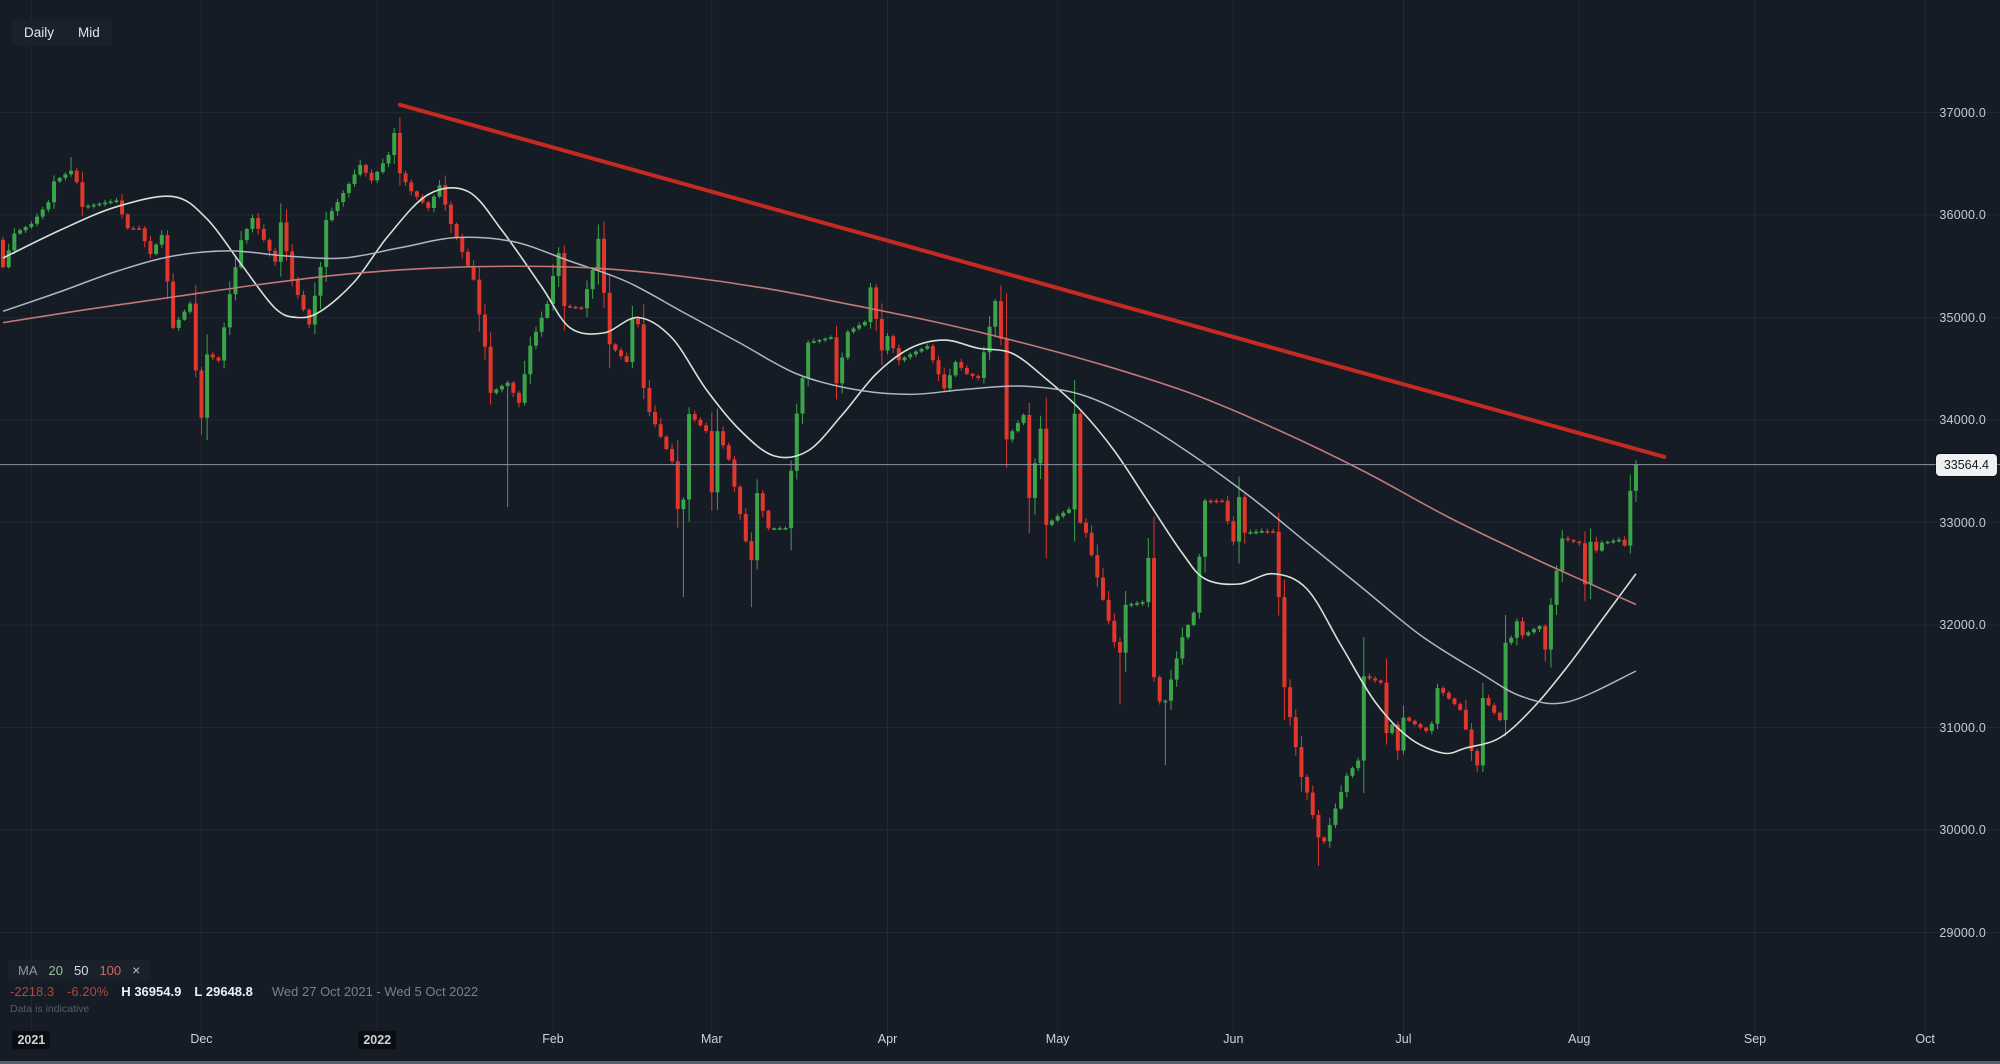  I want to click on time-axis-label: May, so click(1057, 1039).